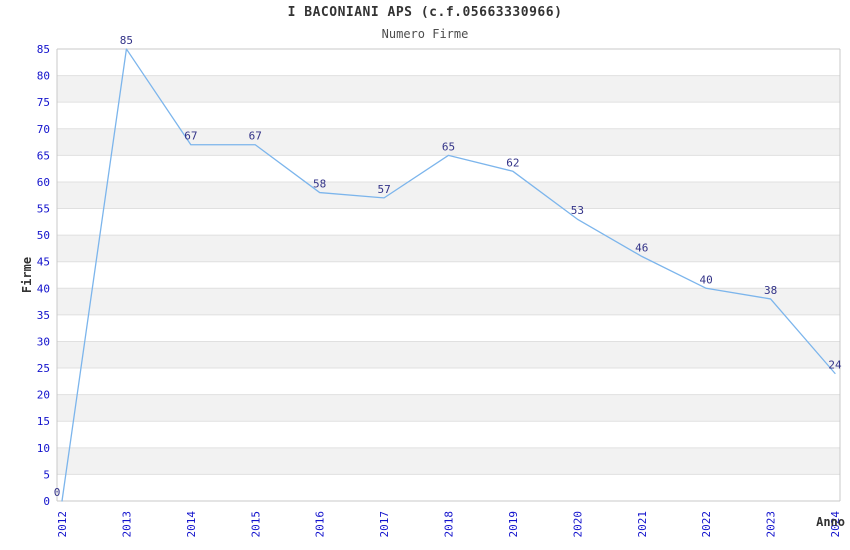  I want to click on x-tick-label: 2015, so click(255, 524).